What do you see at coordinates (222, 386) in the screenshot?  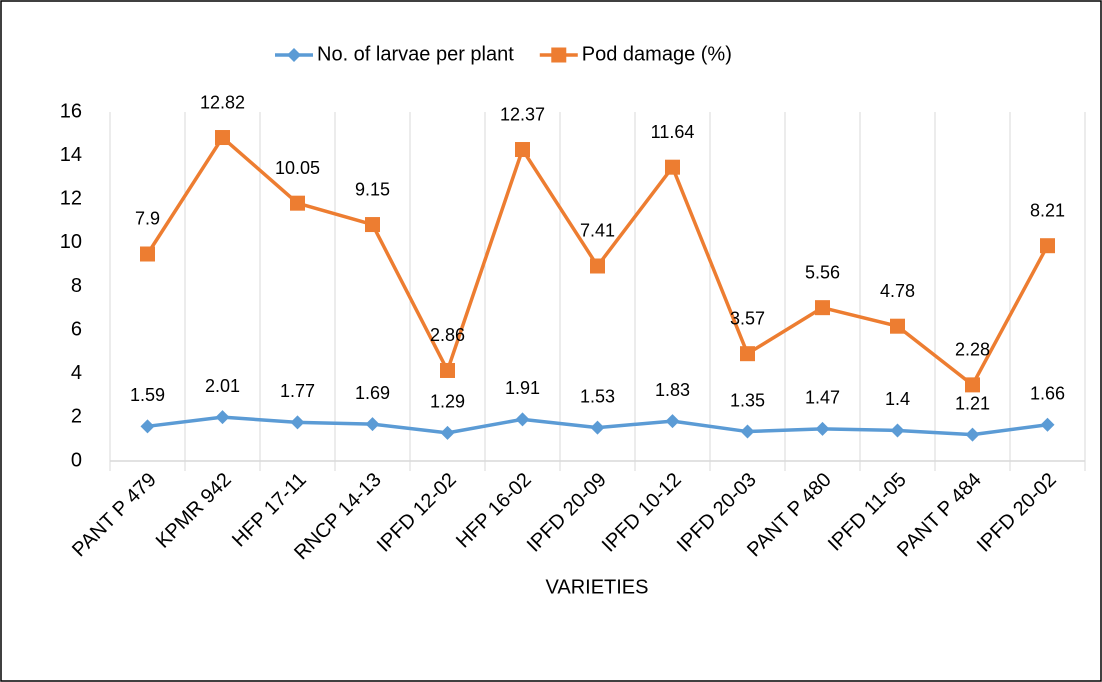 I see `data-label: 2.01` at bounding box center [222, 386].